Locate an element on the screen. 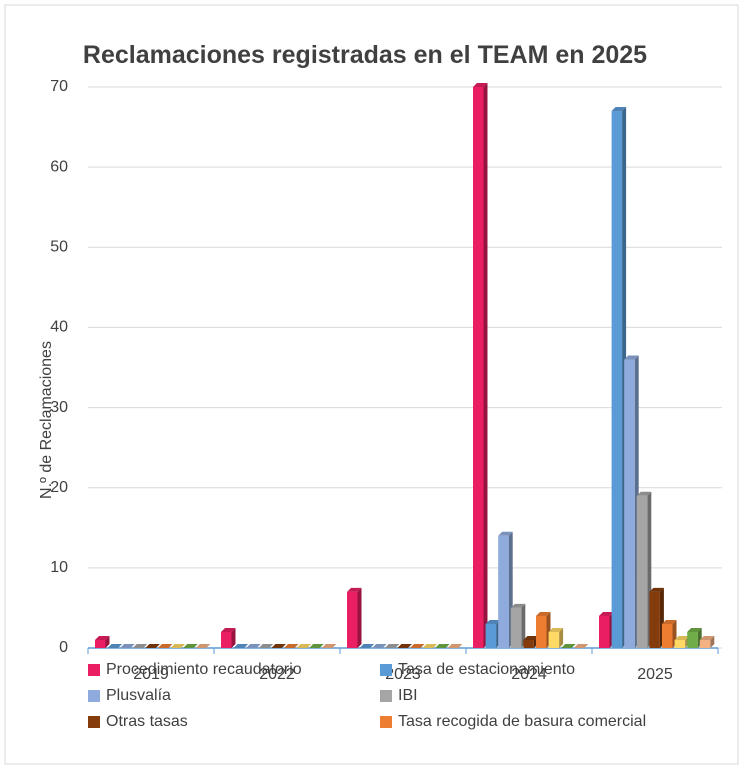 Image resolution: width=744 pixels, height=769 pixels. y-tick-label: 20 is located at coordinates (59, 487).